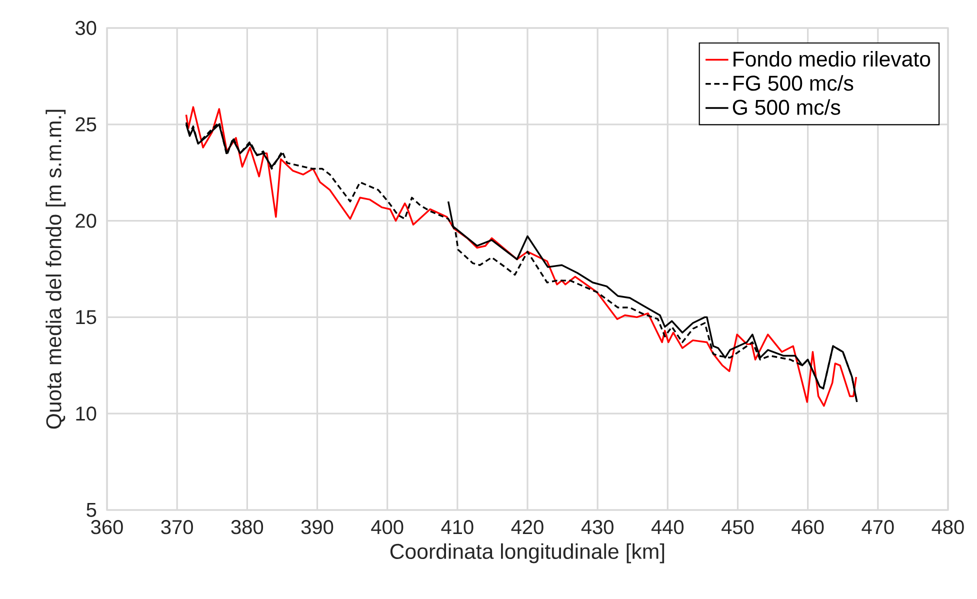 The height and width of the screenshot is (599, 977). I want to click on legend-label: Fondo medio rilevato, so click(832, 58).